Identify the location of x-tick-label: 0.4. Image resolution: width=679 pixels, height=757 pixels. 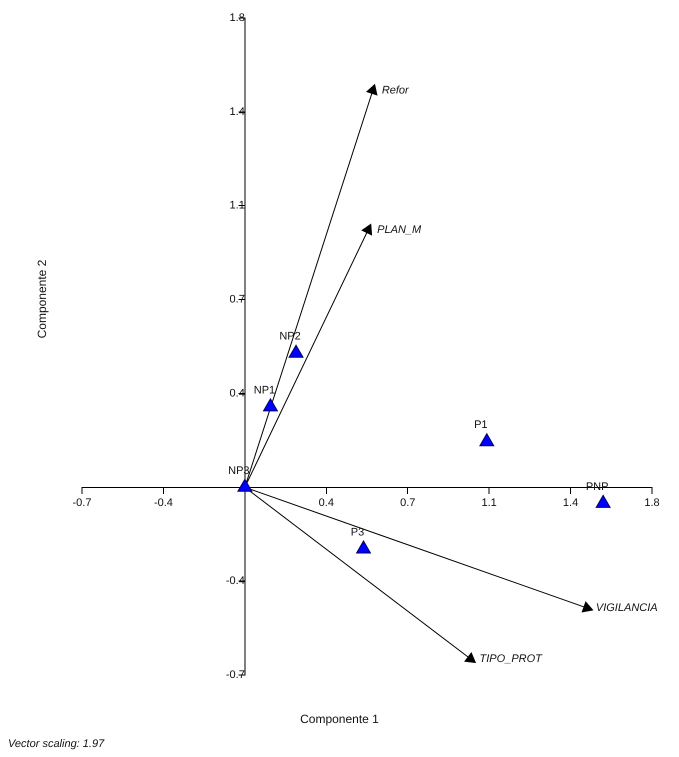
(326, 502).